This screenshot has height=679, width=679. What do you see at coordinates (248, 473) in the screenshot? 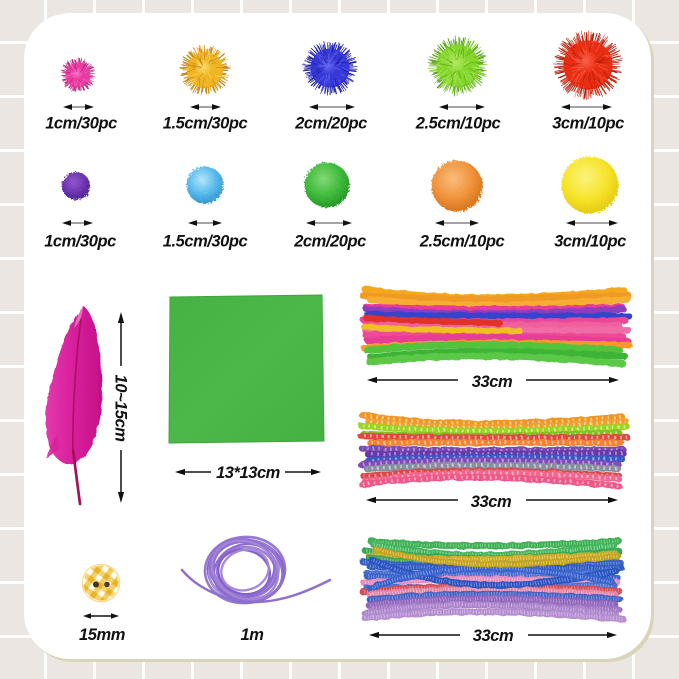
I see `svg-text: 13*13cm` at bounding box center [248, 473].